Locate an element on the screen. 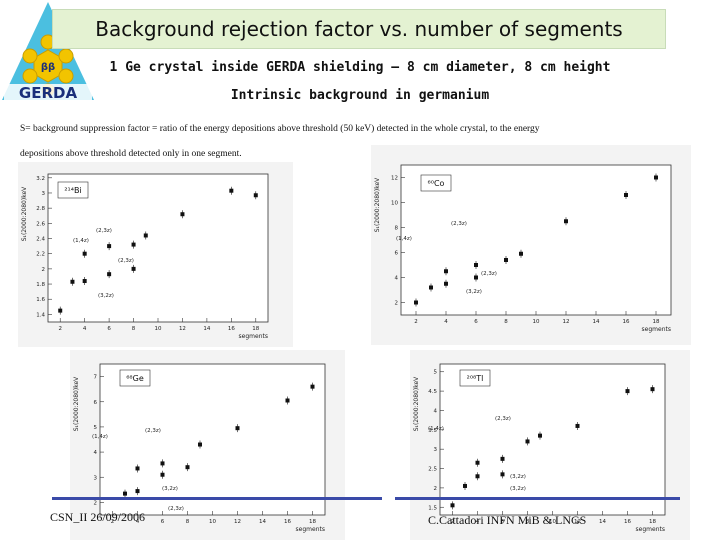 The width and height of the screenshot is (720, 540). y-tick-label: 1.4 is located at coordinates (40, 315).